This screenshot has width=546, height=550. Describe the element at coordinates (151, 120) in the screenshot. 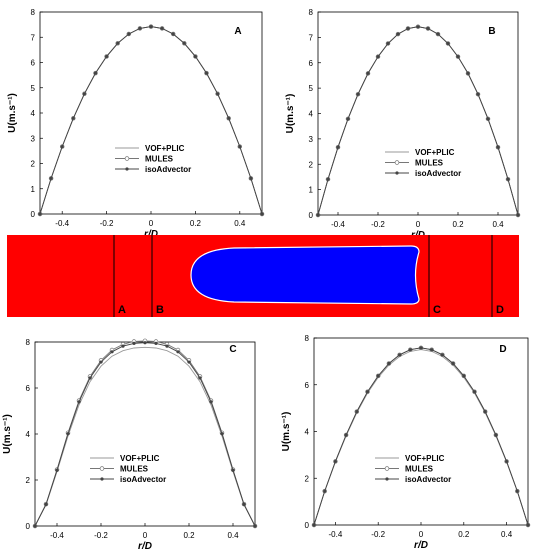

I see `series-isoadvector` at that location.